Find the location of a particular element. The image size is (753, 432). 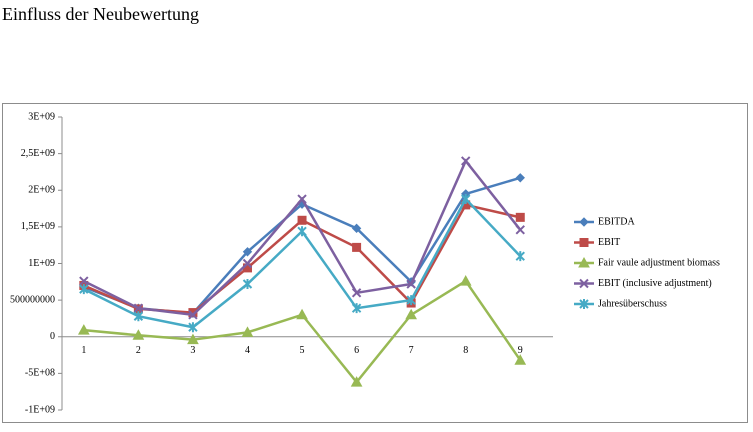

x-tick-label: 2 is located at coordinates (138, 350).